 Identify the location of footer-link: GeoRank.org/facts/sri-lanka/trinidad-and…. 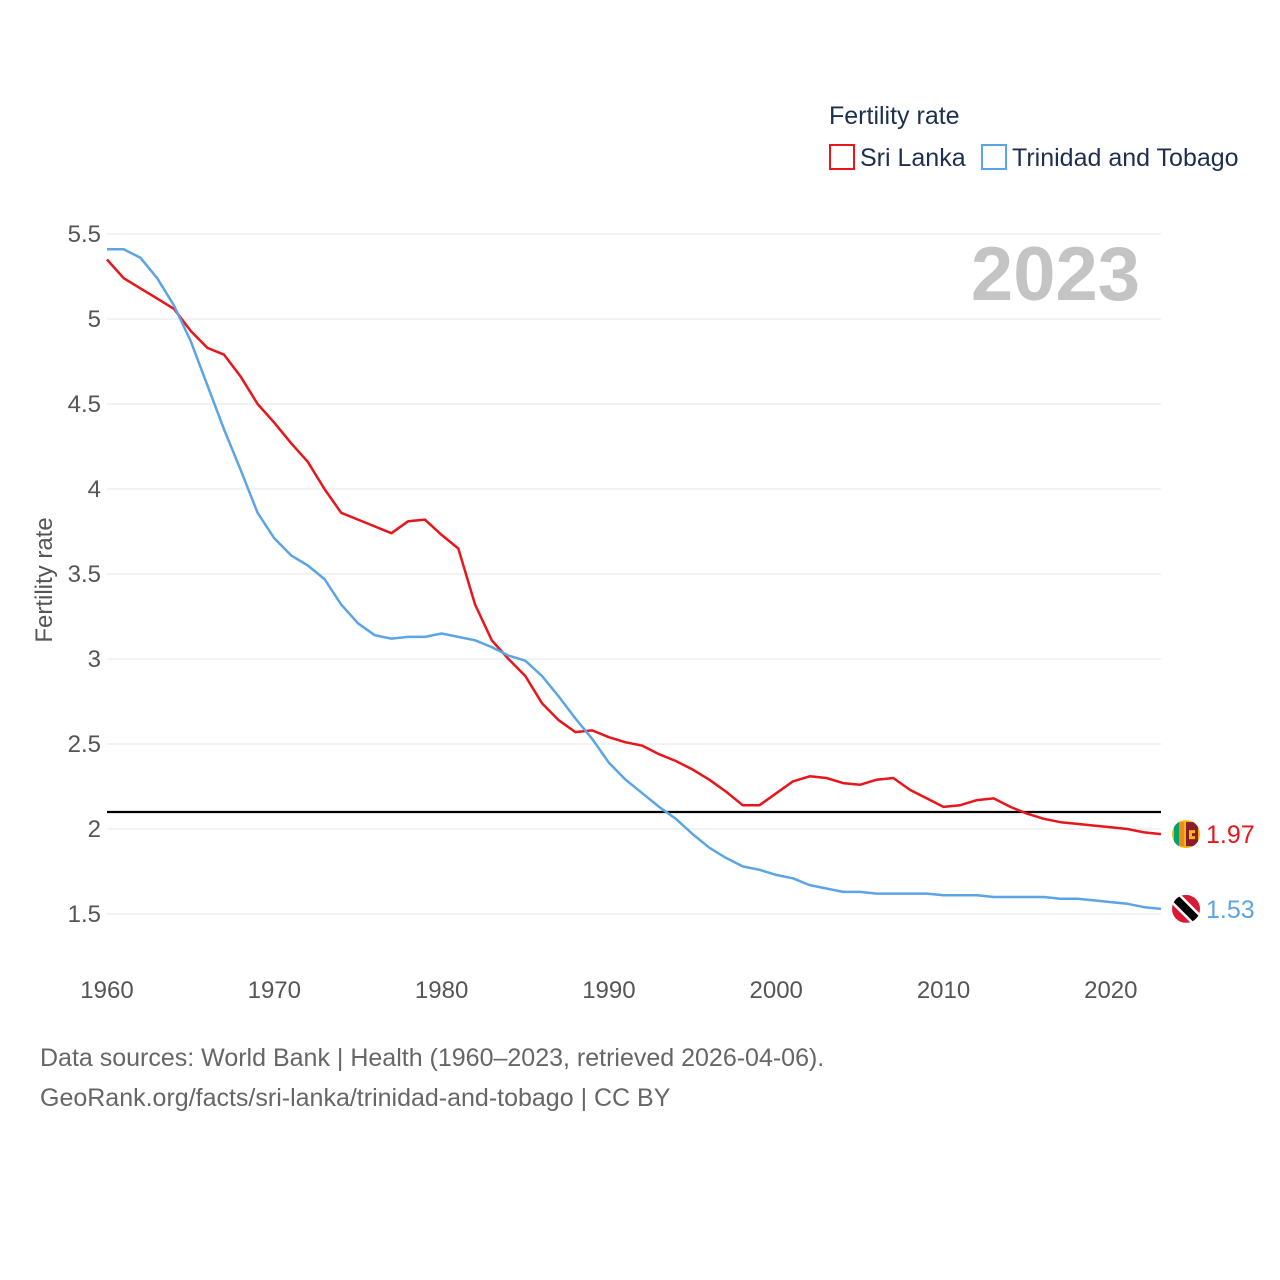
(355, 1098).